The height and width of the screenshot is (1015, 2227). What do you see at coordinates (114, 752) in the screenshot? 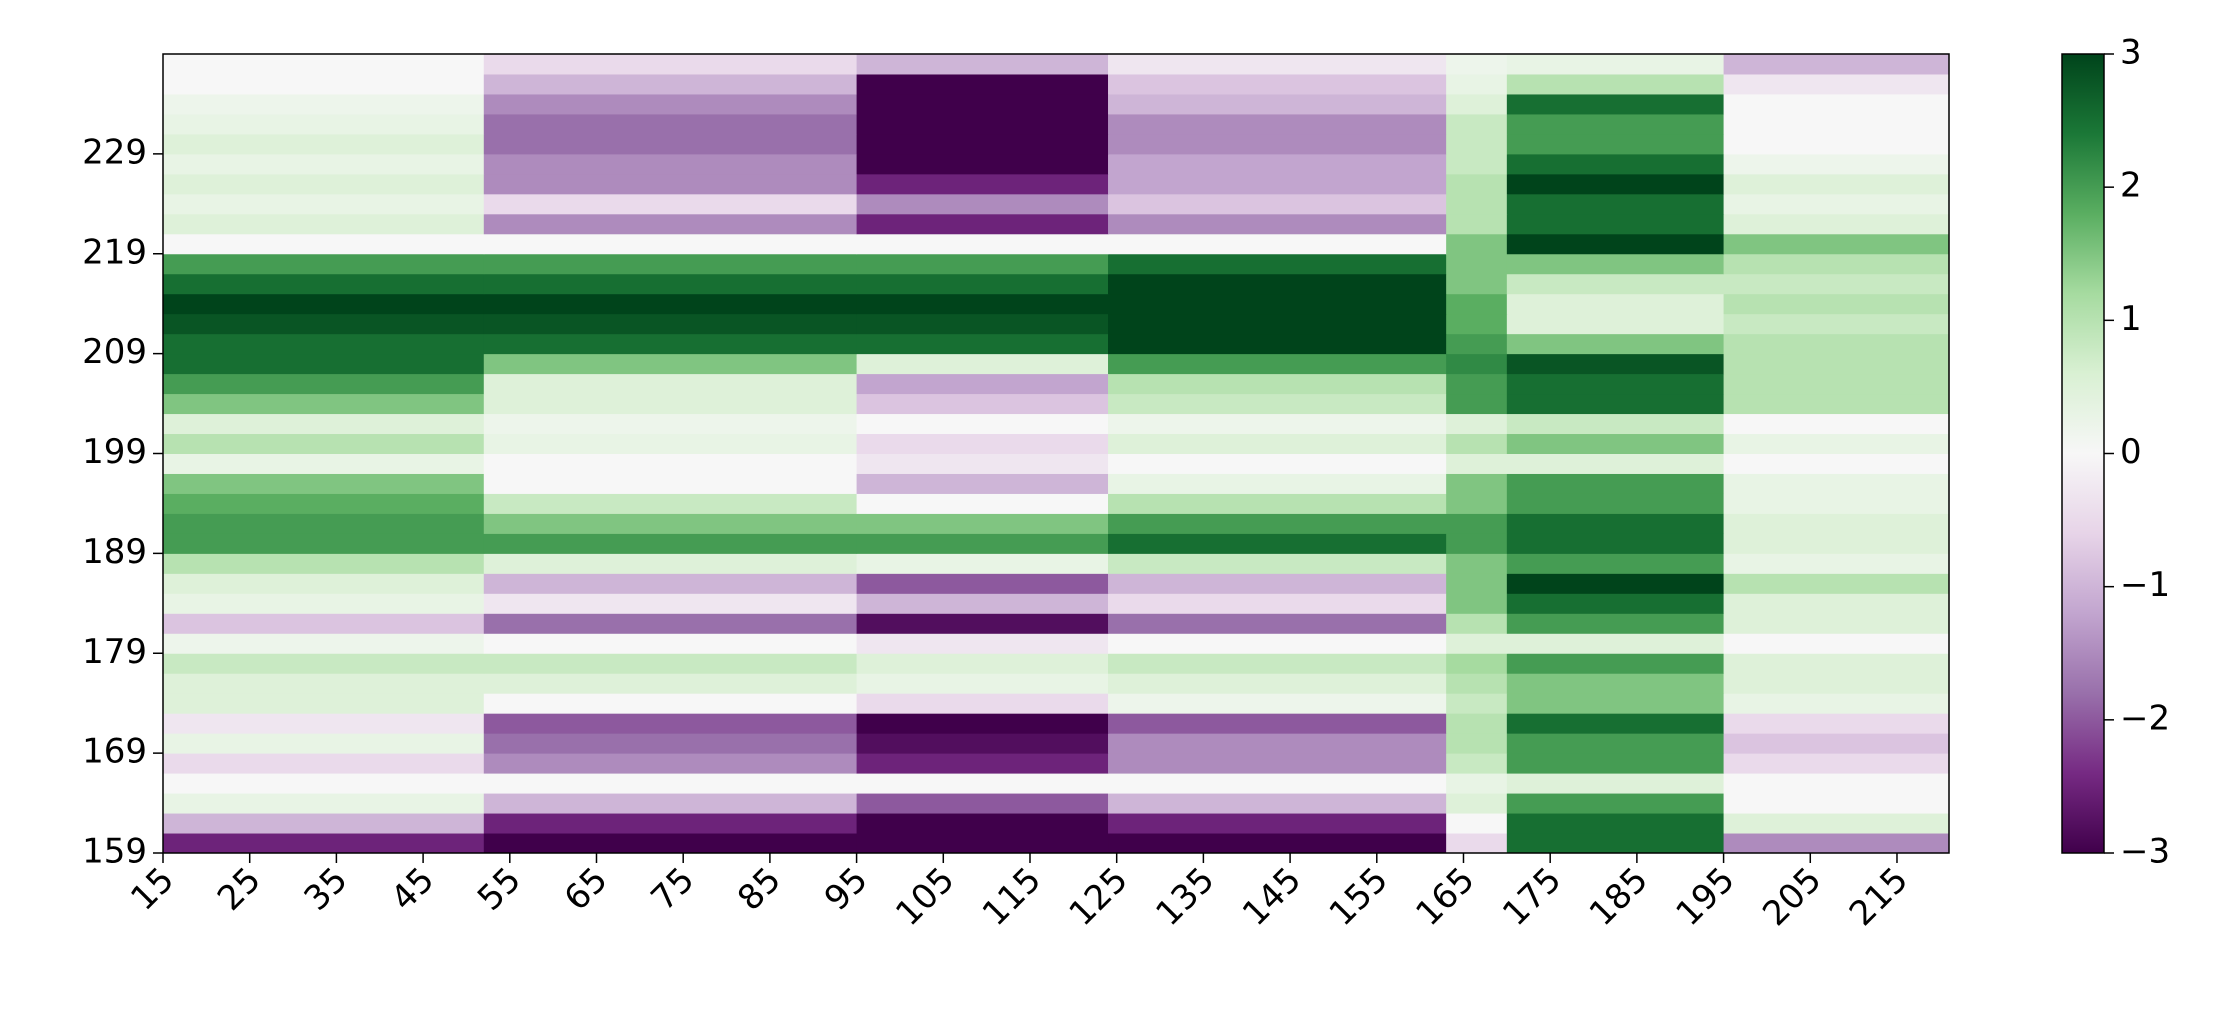
I see `y-tick-label: 169` at bounding box center [114, 752].